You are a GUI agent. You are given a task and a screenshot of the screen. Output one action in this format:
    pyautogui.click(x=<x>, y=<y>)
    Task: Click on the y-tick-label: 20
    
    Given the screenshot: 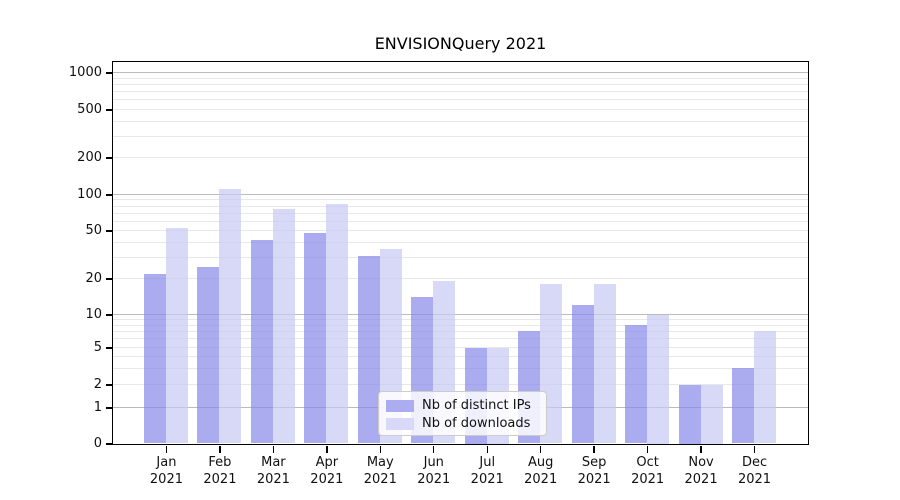 What is the action you would take?
    pyautogui.click(x=93, y=278)
    